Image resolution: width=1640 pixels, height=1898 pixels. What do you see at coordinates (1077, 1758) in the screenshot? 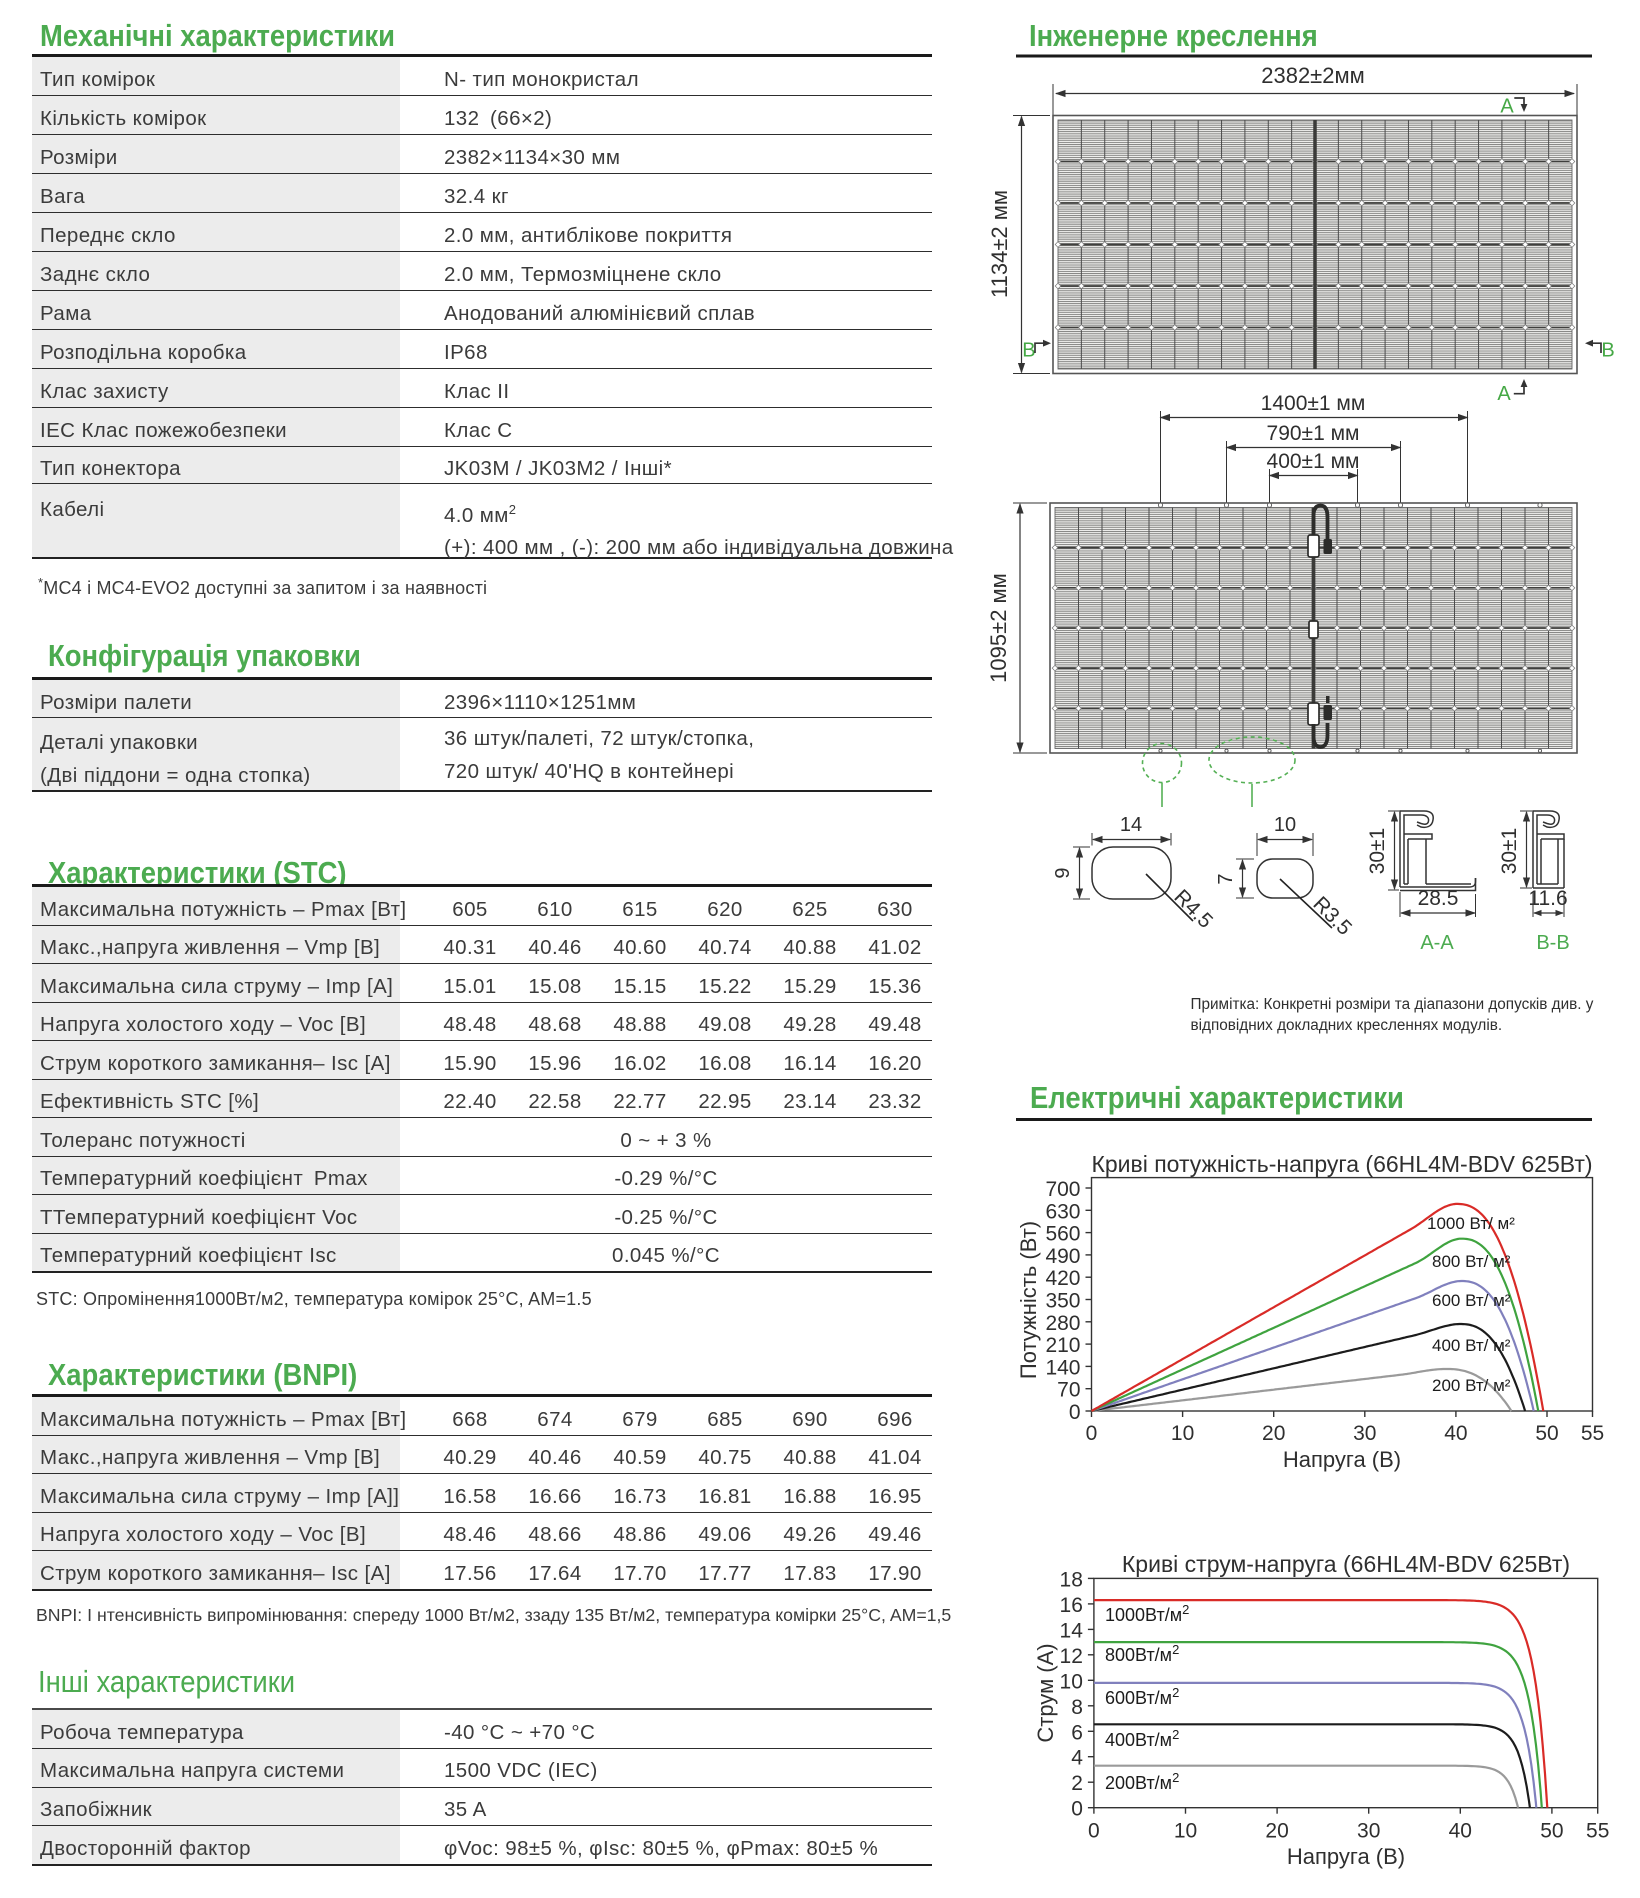
I see `svg-text: 4` at bounding box center [1077, 1758].